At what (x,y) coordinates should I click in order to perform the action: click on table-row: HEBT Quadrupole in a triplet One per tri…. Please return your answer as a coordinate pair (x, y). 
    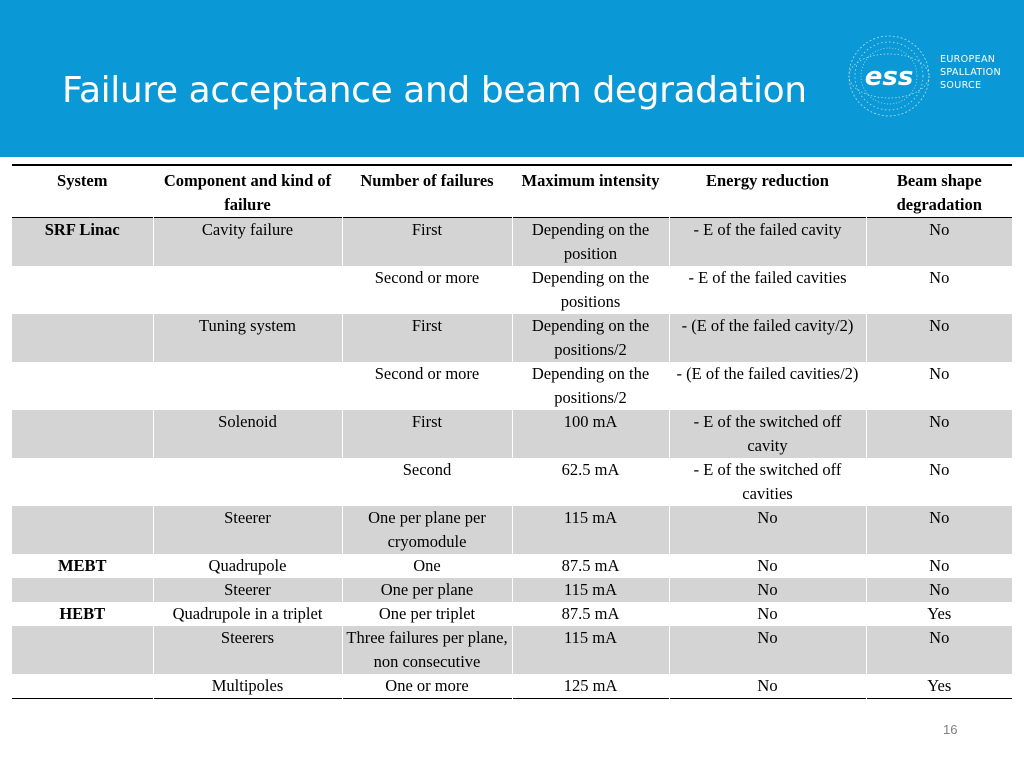
    Looking at the image, I should click on (512, 614).